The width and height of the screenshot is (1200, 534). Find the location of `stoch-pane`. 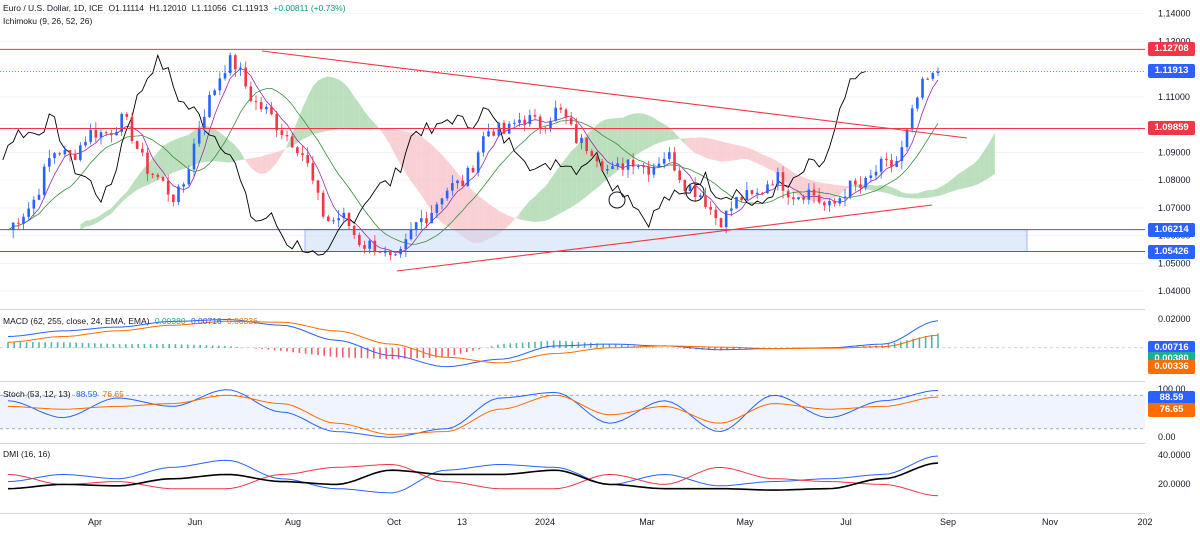

stoch-pane is located at coordinates (572, 413).